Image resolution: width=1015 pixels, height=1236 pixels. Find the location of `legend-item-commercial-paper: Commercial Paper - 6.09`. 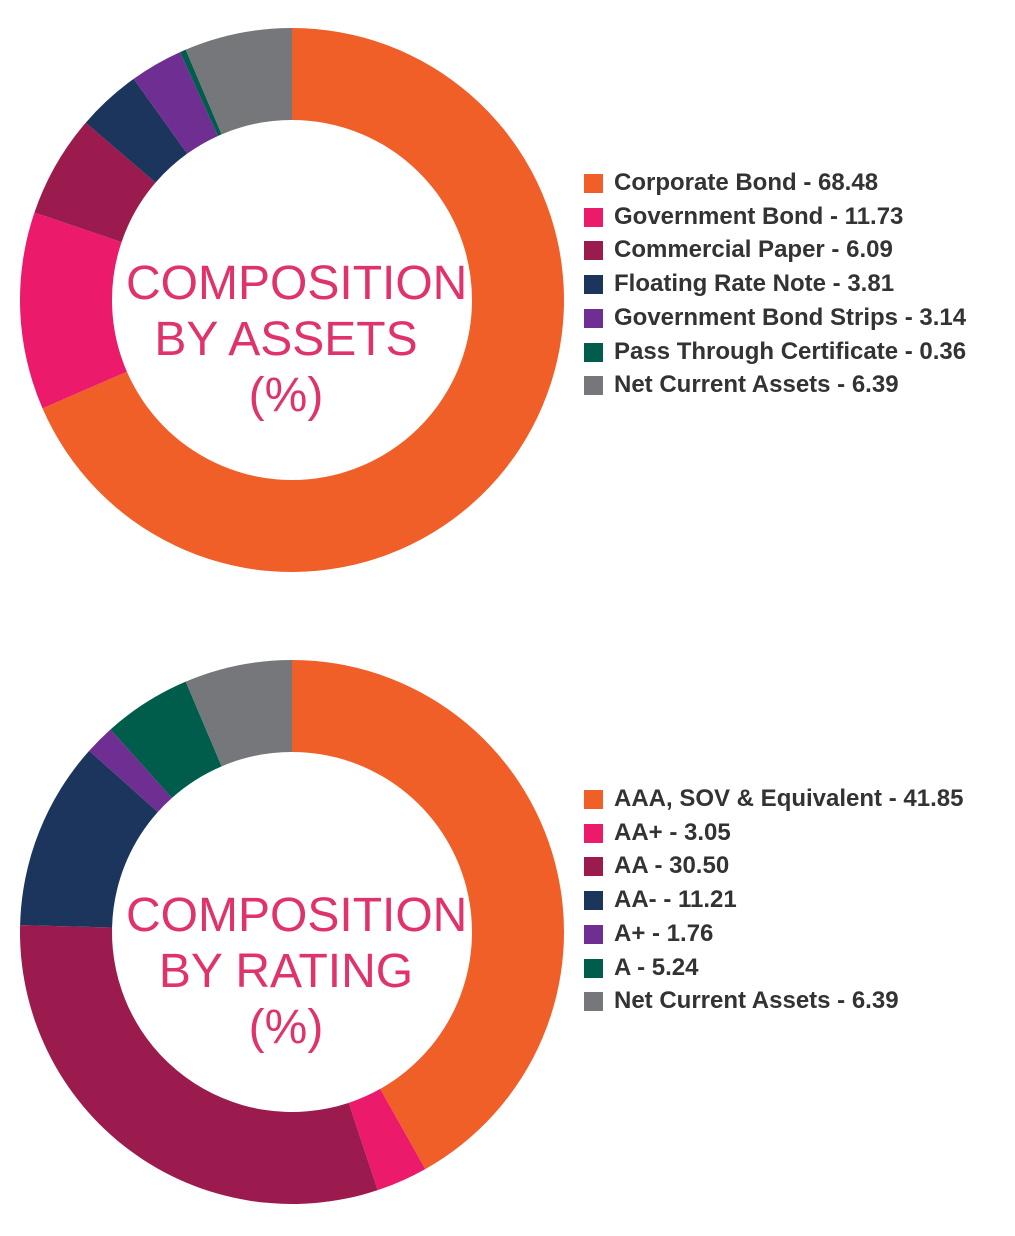

legend-item-commercial-paper: Commercial Paper - 6.09 is located at coordinates (794, 250).